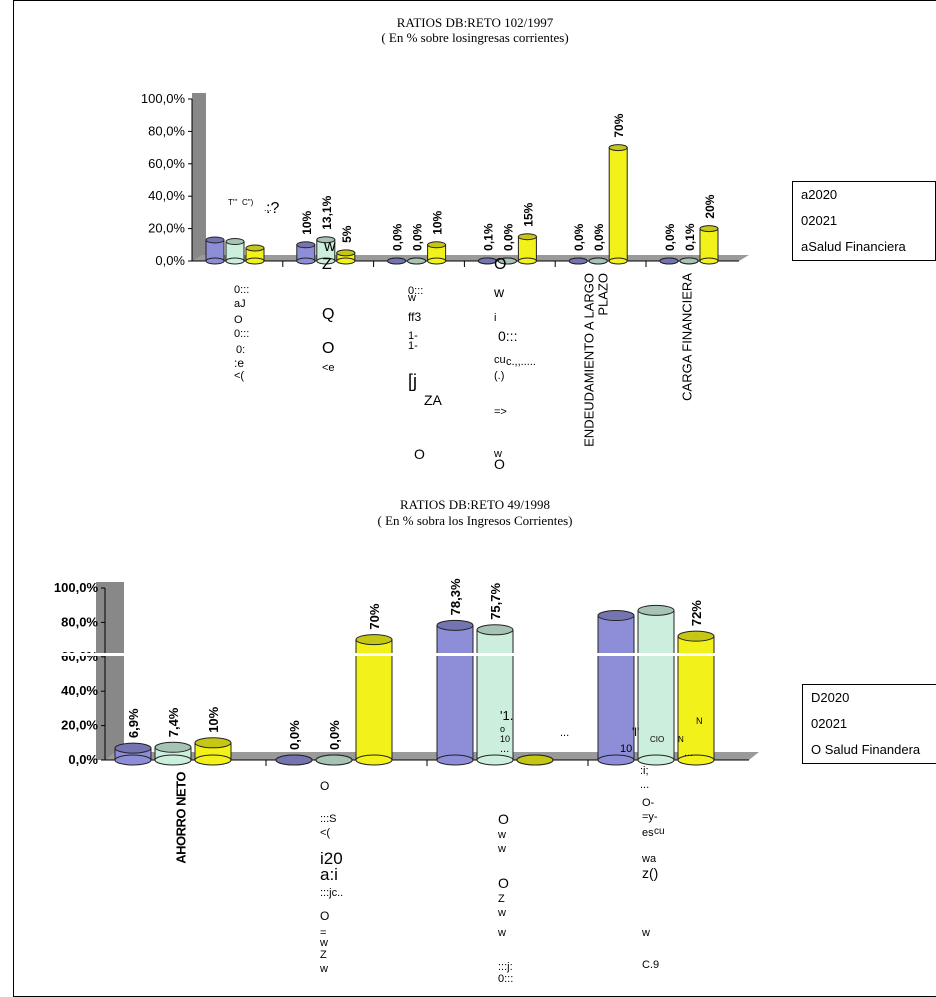 This screenshot has height=997, width=936. Describe the element at coordinates (455, 596) in the screenshot. I see `data-label: 78,3%` at that location.